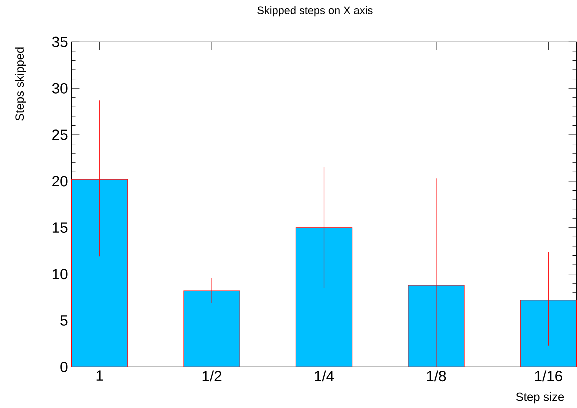 The image size is (577, 408). Describe the element at coordinates (548, 376) in the screenshot. I see `x-tick-label: 1/16` at that location.